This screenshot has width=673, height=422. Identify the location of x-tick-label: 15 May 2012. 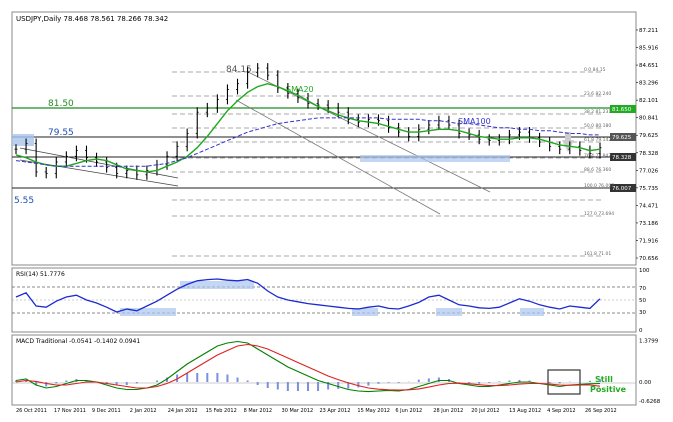
(373, 411).